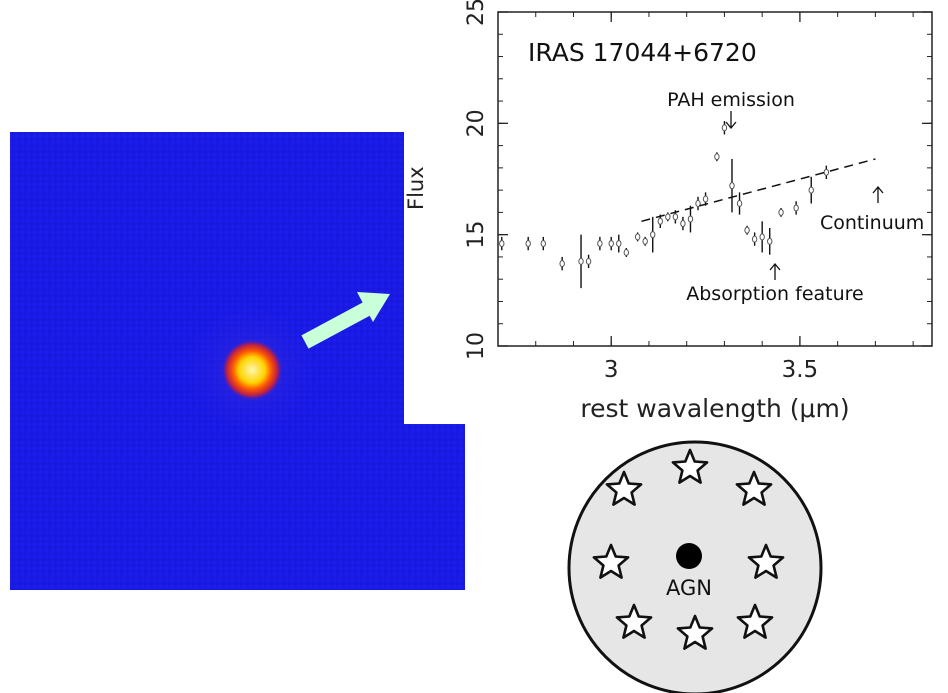  What do you see at coordinates (872, 209) in the screenshot?
I see `annotation-continuum: Continuum` at bounding box center [872, 209].